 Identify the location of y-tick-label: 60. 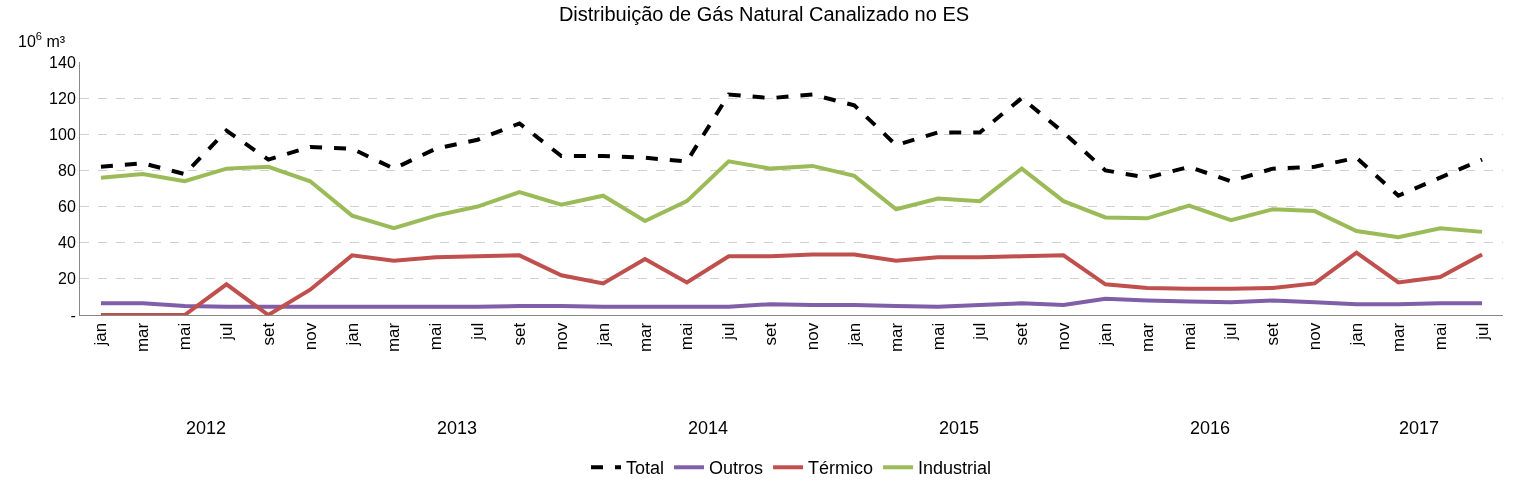
(67, 207).